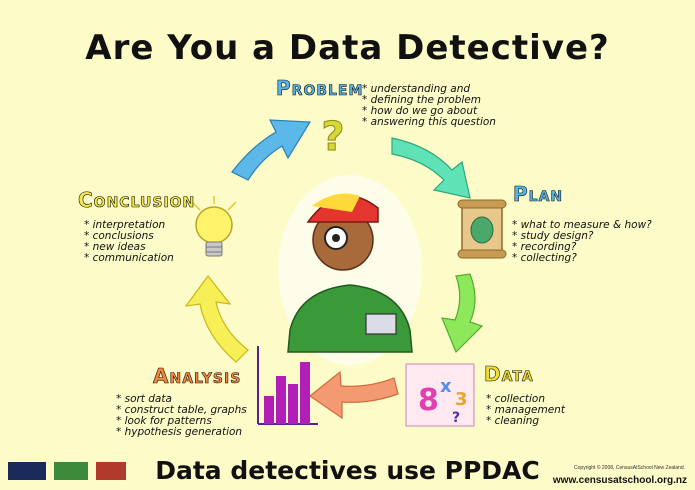 This screenshot has width=695, height=490. I want to click on conclusion-bullet: new ideas, so click(129, 247).